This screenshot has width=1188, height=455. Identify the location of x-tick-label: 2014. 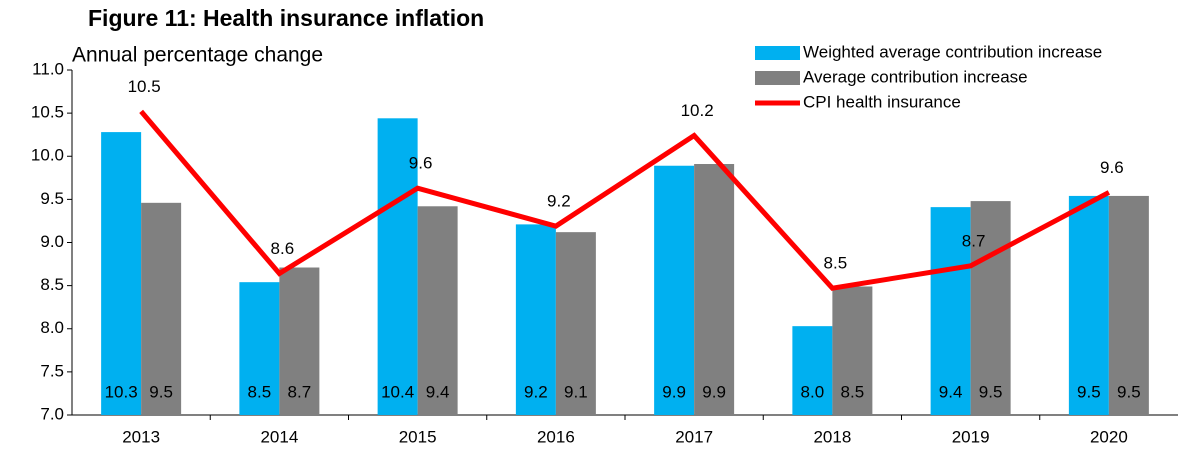
(279, 436).